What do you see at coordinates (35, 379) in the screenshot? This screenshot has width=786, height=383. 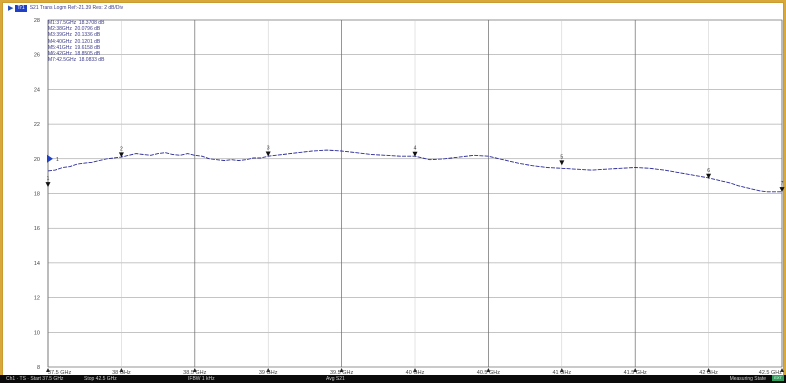 I see `status-channel: Ch1 · TS · Start 37.5 GHz` at bounding box center [35, 379].